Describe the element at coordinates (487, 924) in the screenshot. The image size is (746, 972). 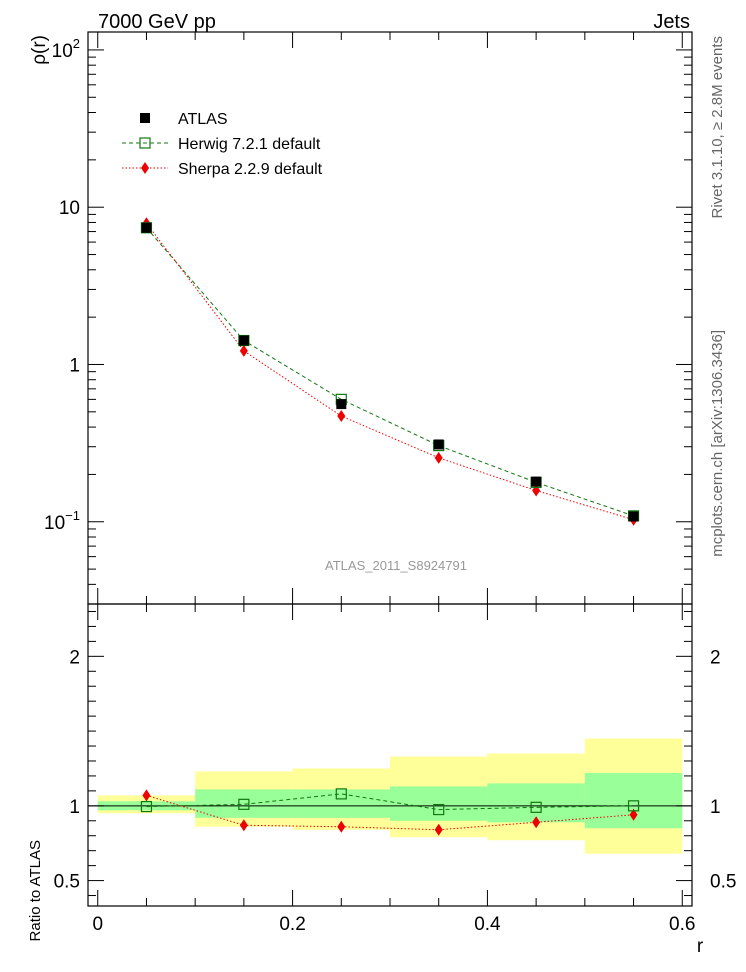
I see `x-tick-label: 0.4` at that location.